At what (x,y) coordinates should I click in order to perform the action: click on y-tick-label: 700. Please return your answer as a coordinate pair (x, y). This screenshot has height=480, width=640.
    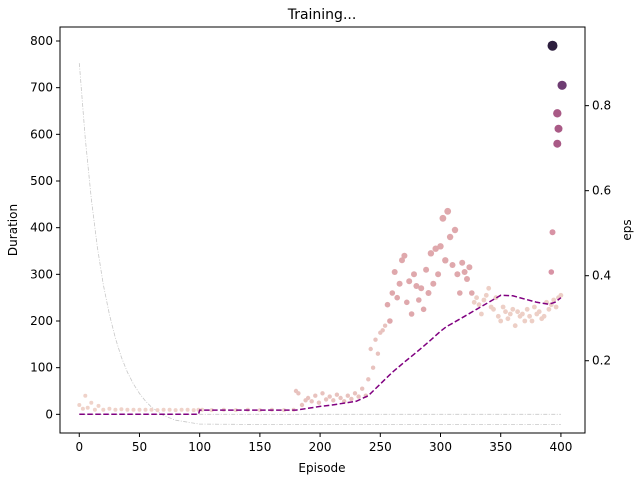
    Looking at the image, I should click on (41, 88).